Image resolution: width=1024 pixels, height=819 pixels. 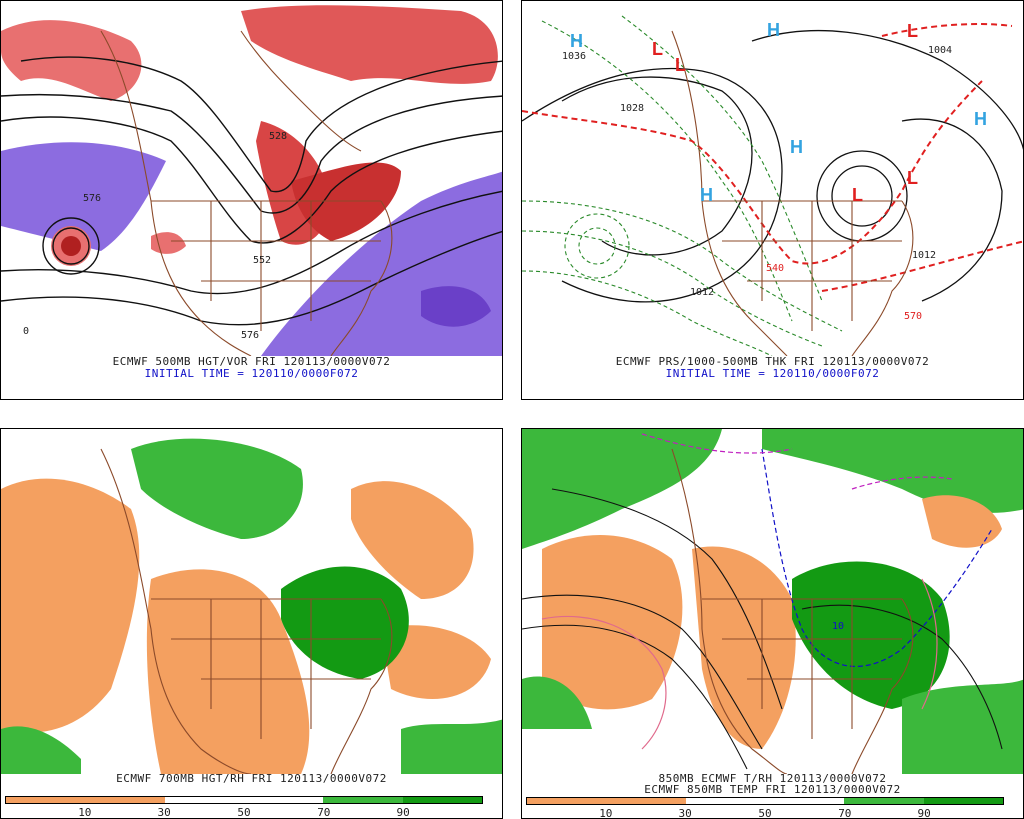 What do you see at coordinates (772, 778) in the screenshot?
I see `panel-4-caption: 850MB ECMWF T/RH 120113/0000V072` at bounding box center [772, 778].